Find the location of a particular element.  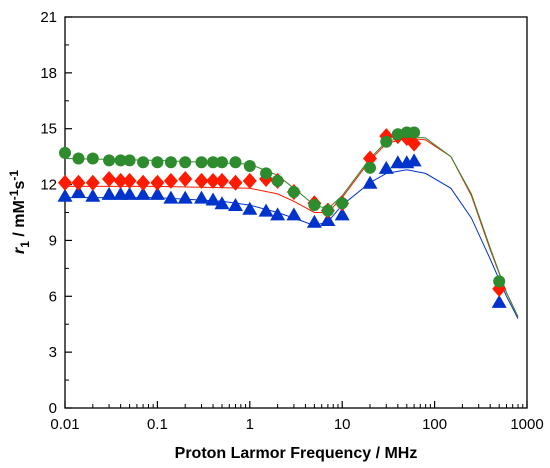

y-axis-symbol: r is located at coordinates (19, 250).